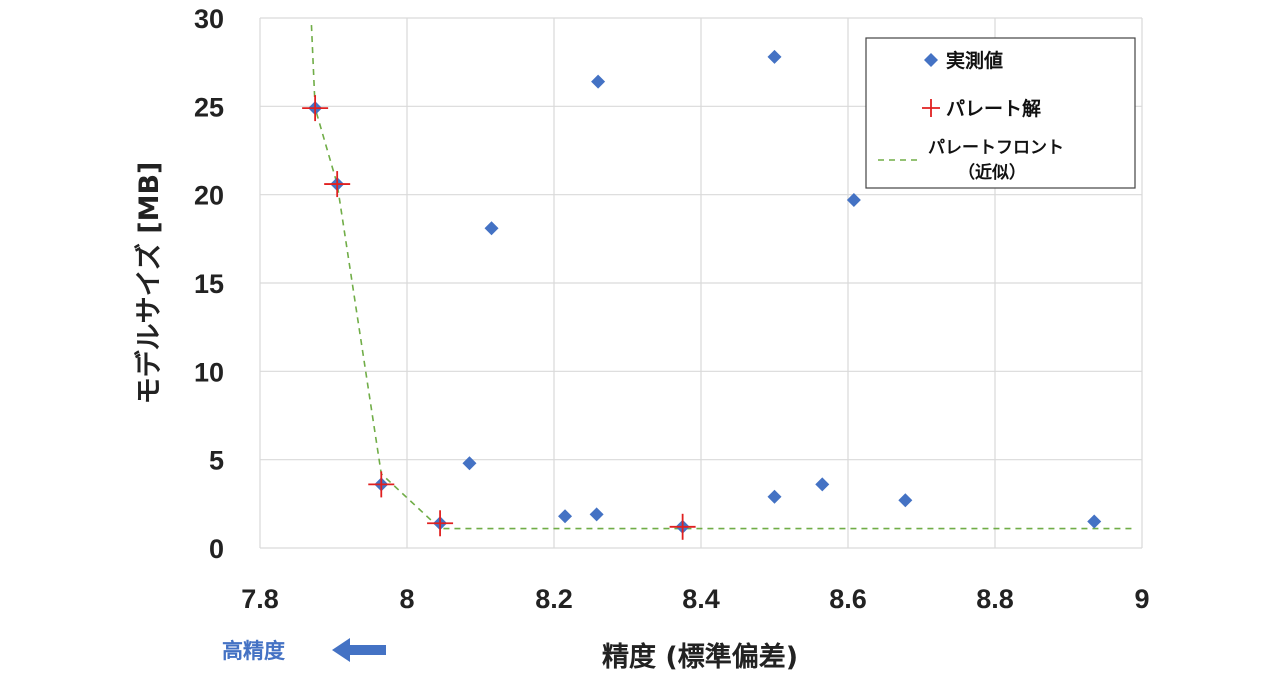  What do you see at coordinates (406, 599) in the screenshot?
I see `x-tick-label: 8` at bounding box center [406, 599].